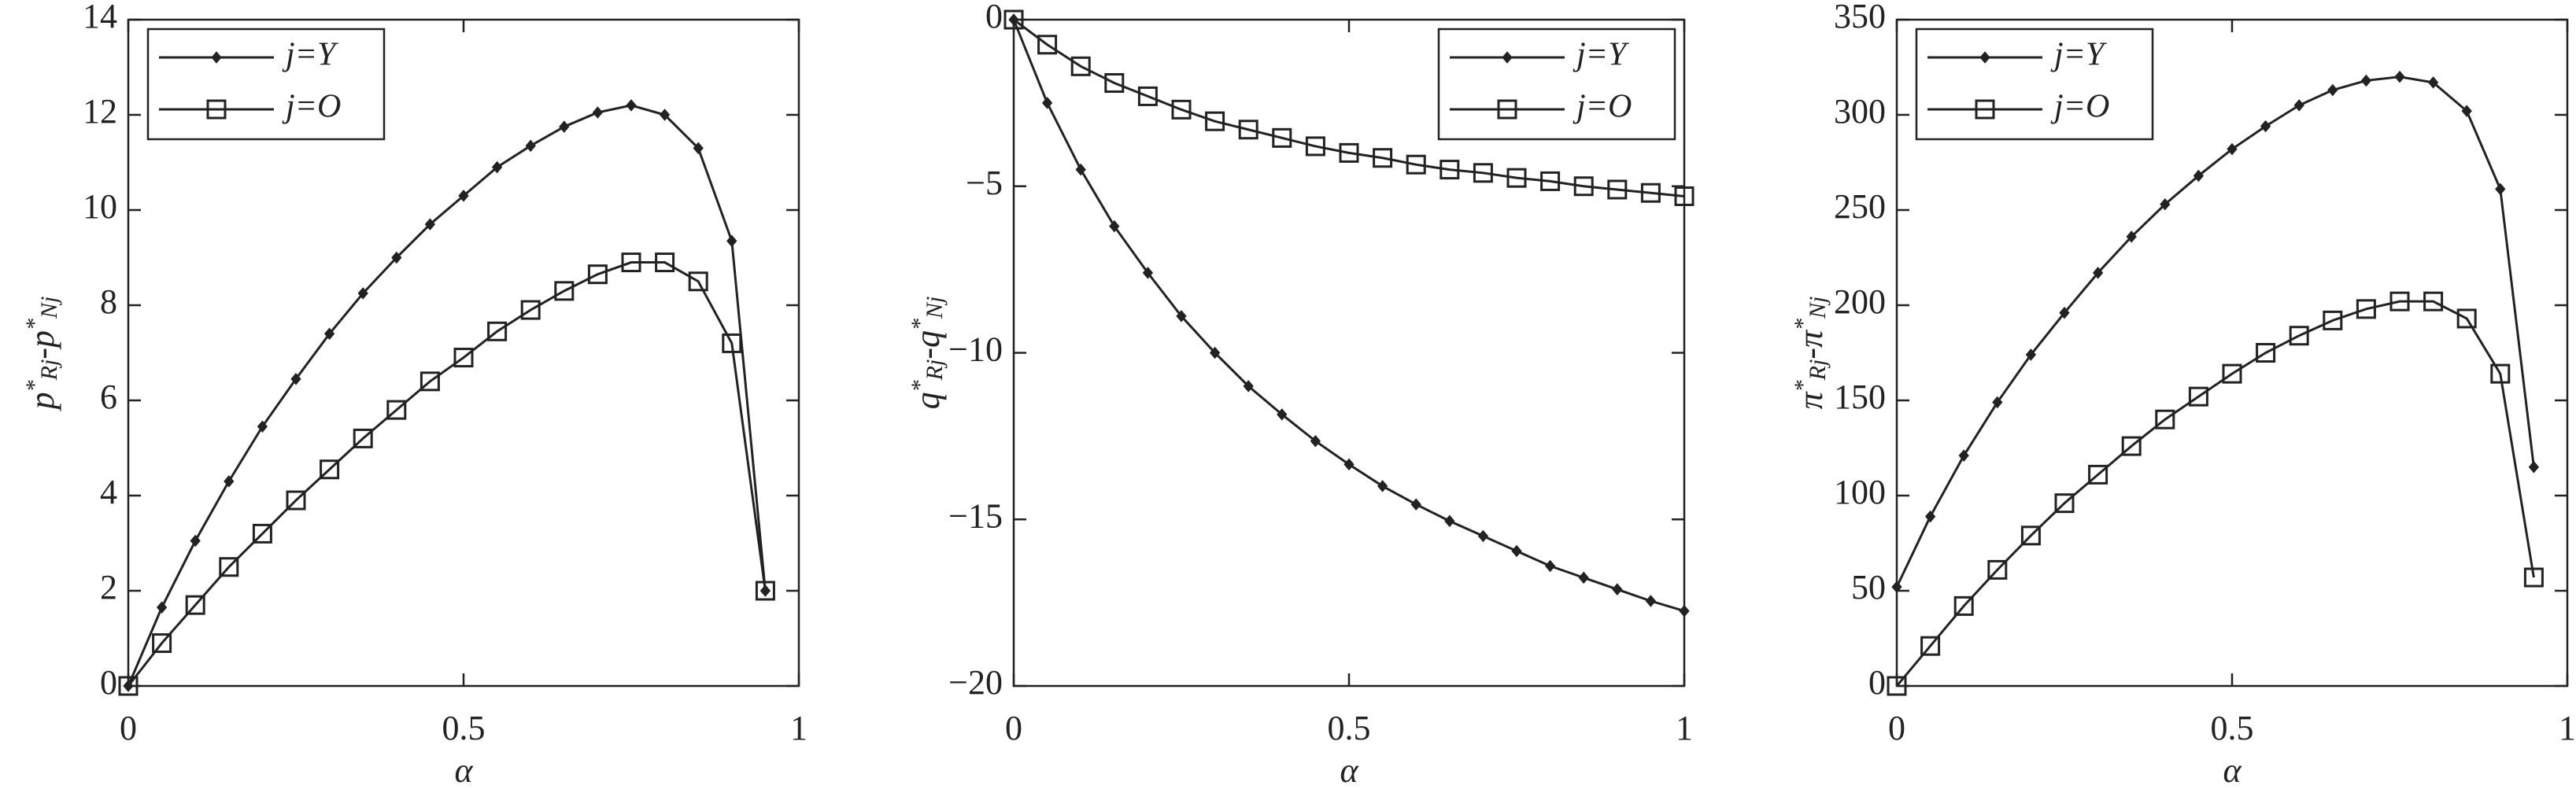 The width and height of the screenshot is (2576, 789). I want to click on y-tick-label: 200, so click(1860, 301).